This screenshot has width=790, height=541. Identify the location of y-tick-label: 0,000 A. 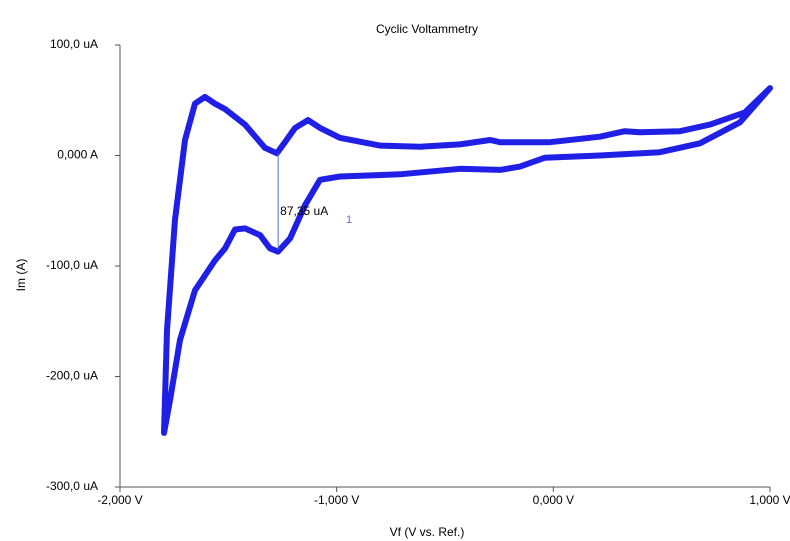
(77, 155).